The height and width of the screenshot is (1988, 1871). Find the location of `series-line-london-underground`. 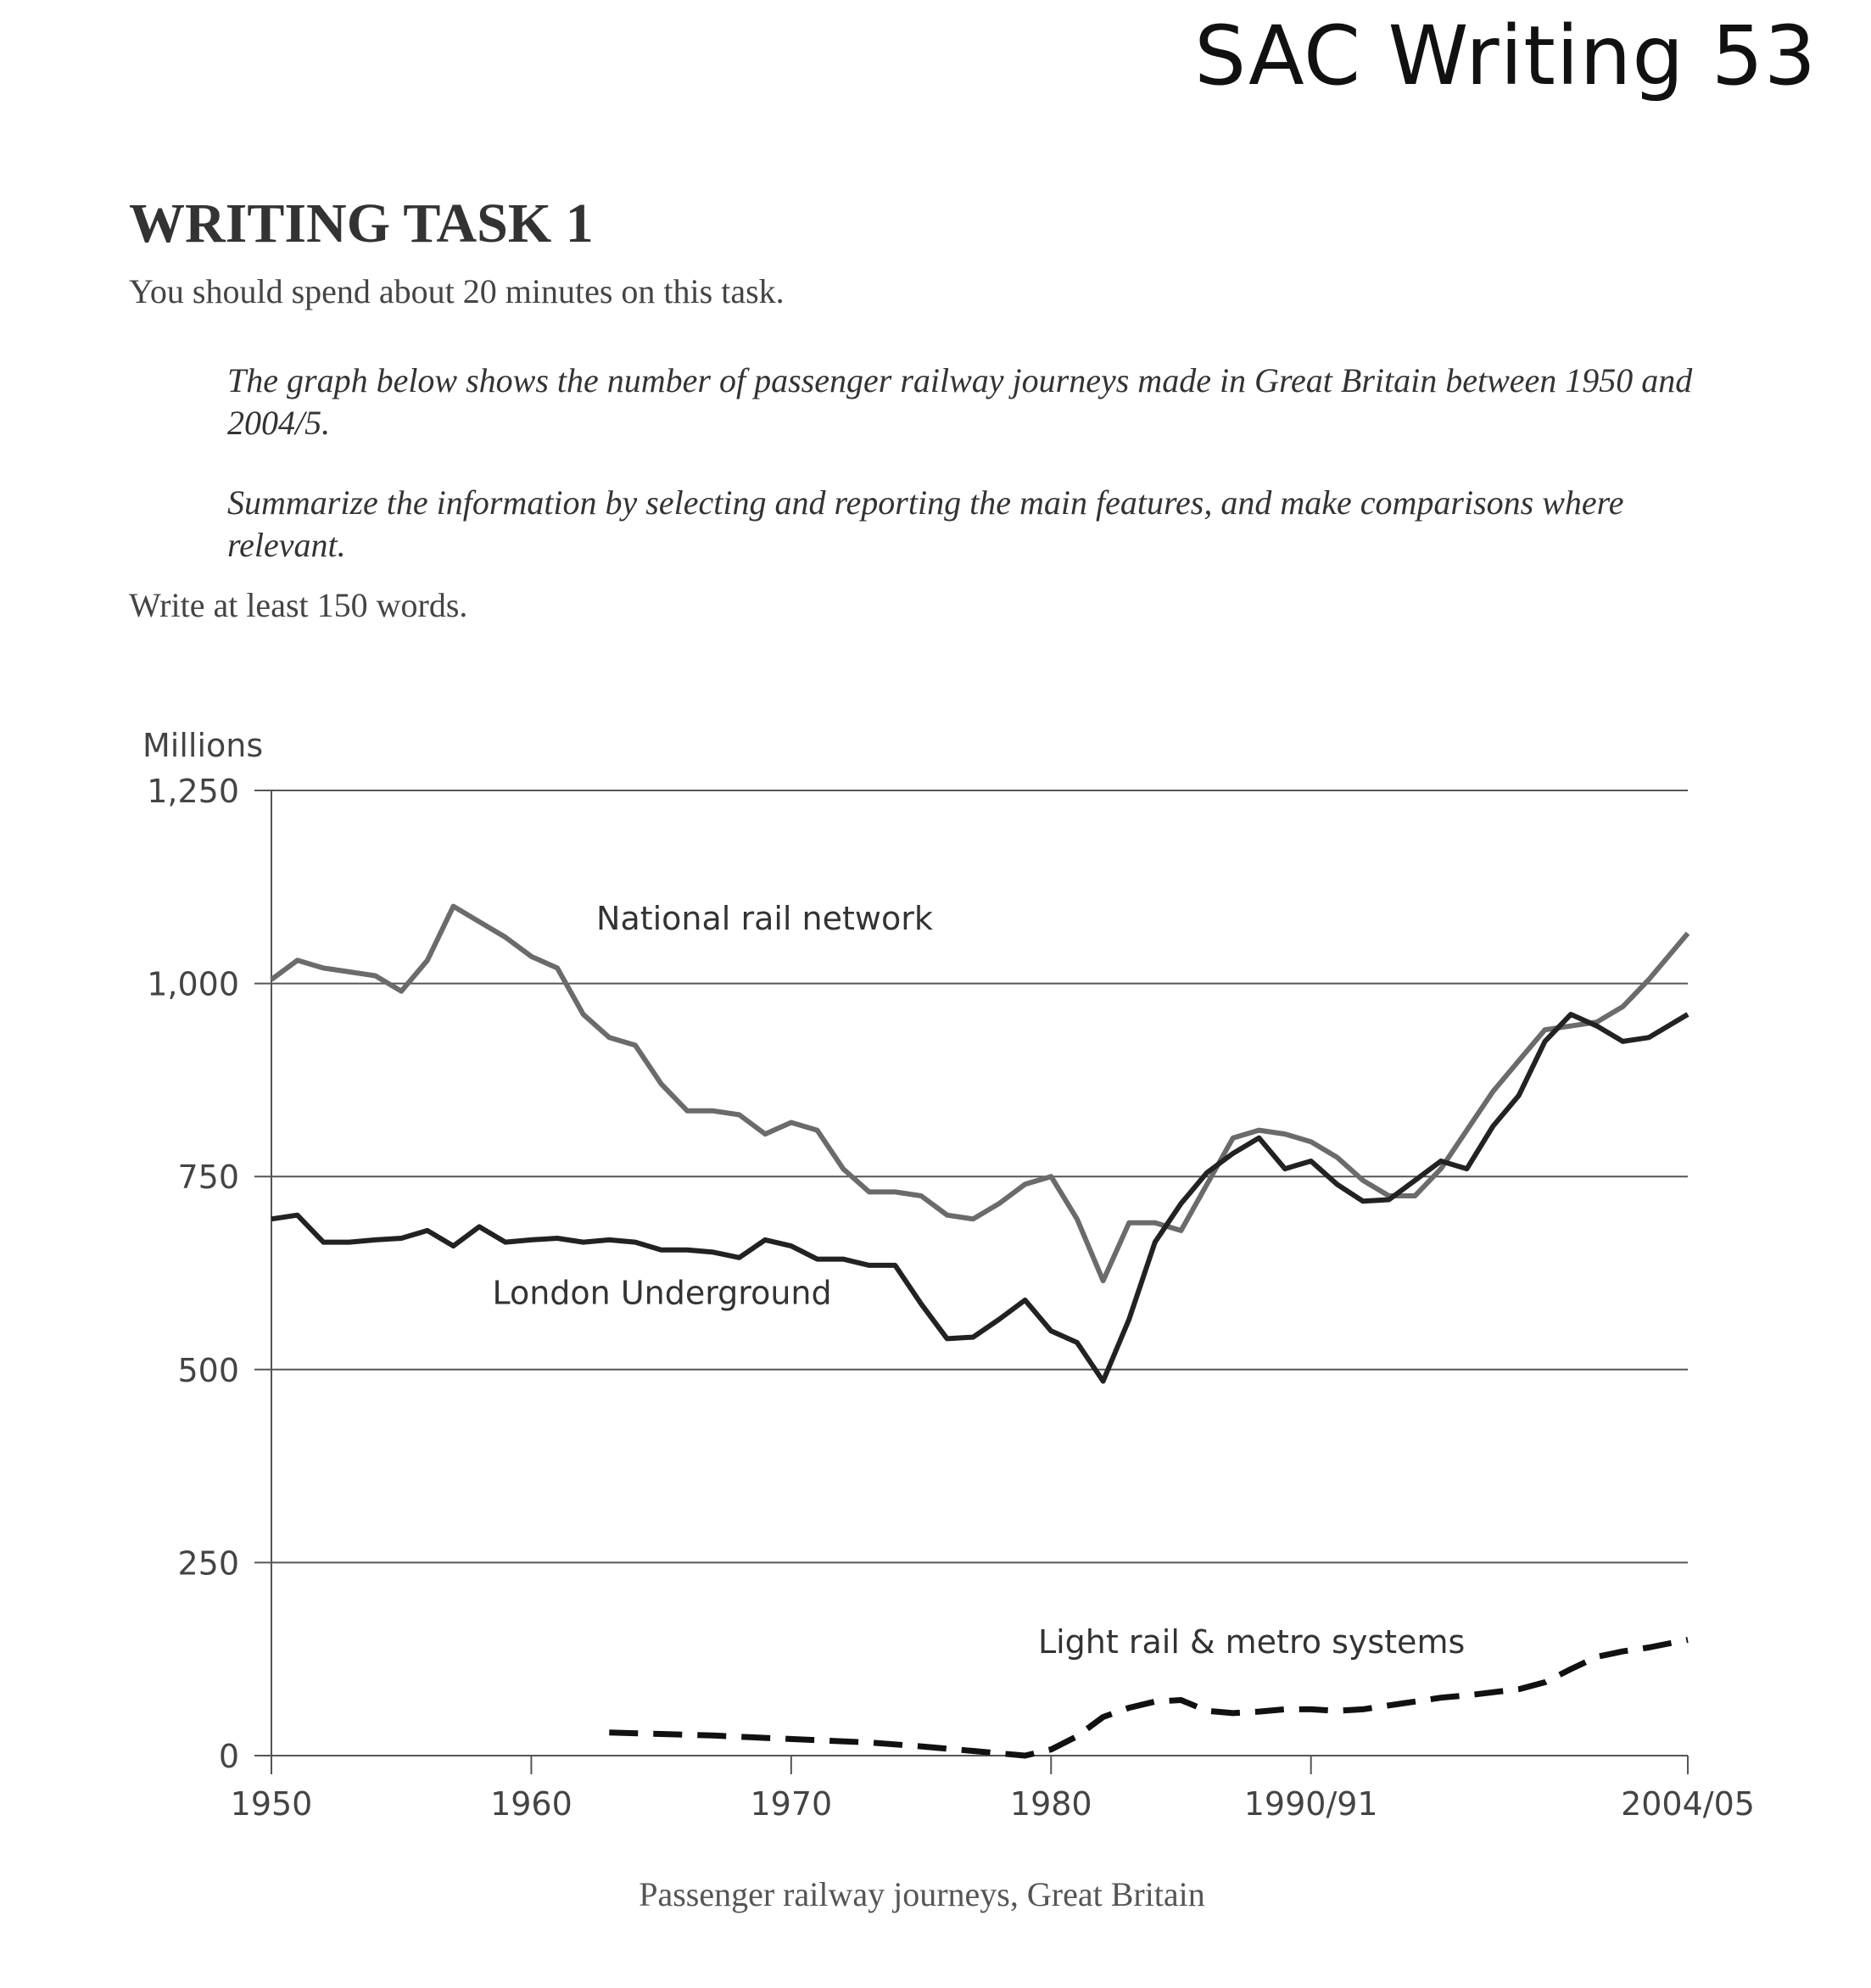

series-line-london-underground is located at coordinates (980, 1198).